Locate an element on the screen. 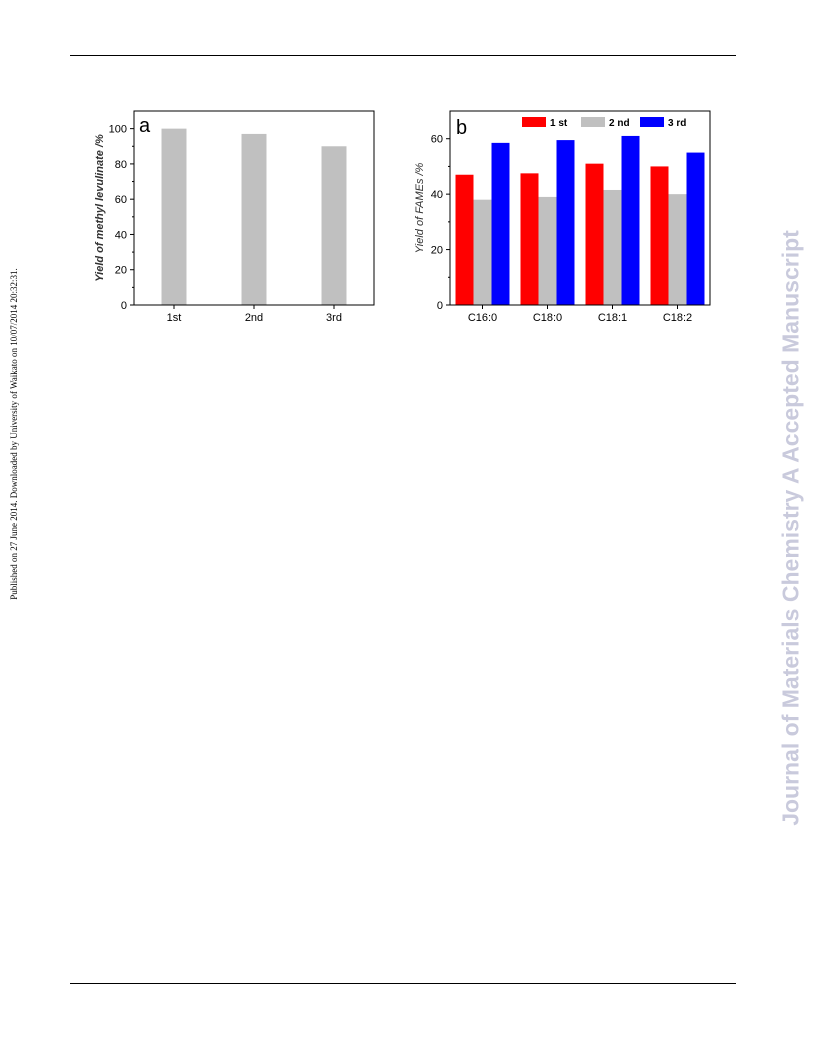 Image resolution: width=816 pixels, height=1056 pixels. footer-rule is located at coordinates (403, 983).